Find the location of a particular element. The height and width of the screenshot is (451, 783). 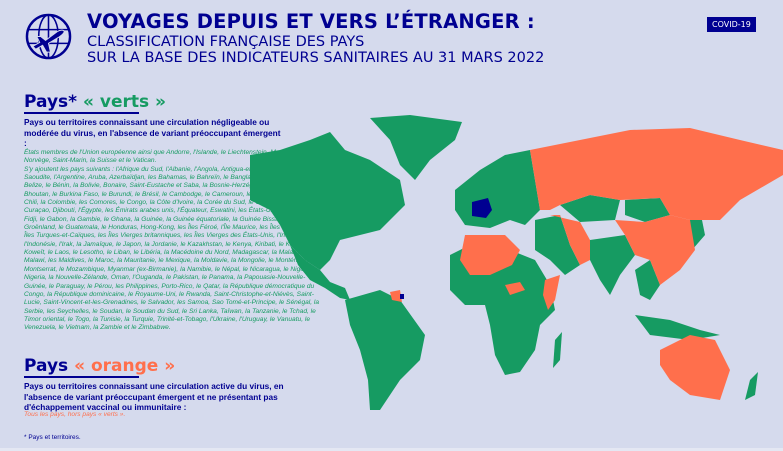

subtitle-line-1: CLASSIFICATION FRANÇAISE DES PAYS is located at coordinates (226, 42).